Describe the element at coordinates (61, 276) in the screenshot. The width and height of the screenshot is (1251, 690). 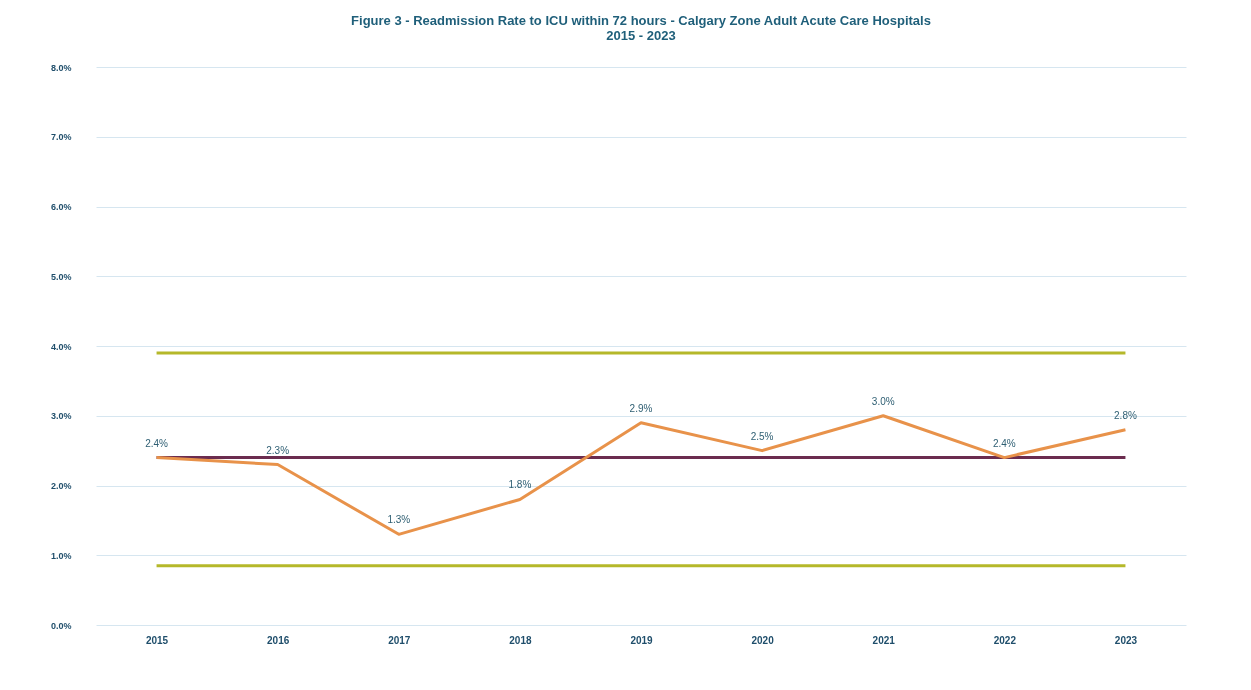
I see `y-tick-label: 5.0%` at that location.